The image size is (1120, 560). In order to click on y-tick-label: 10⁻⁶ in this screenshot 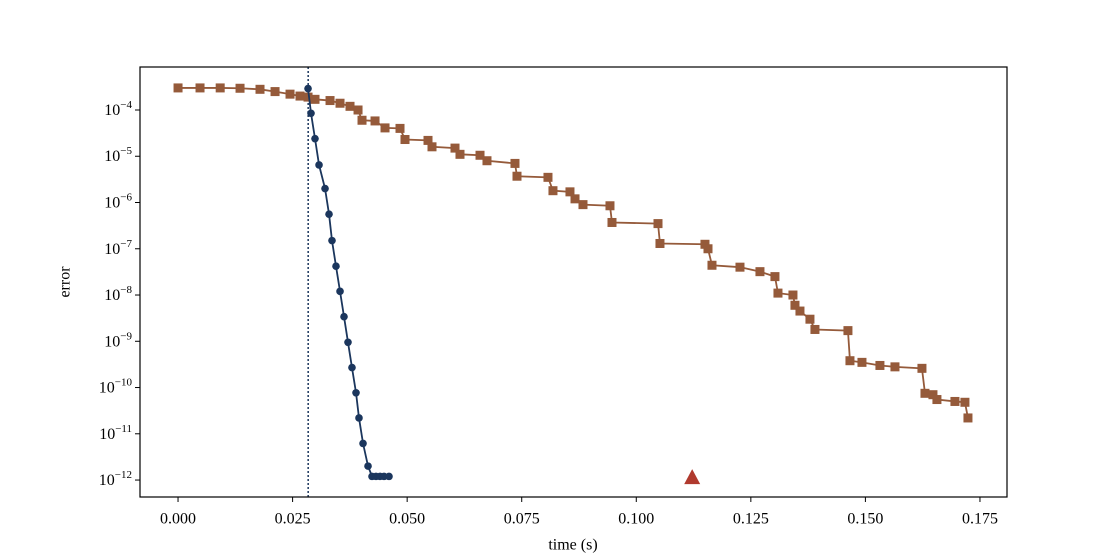, I will do `click(118, 202)`.